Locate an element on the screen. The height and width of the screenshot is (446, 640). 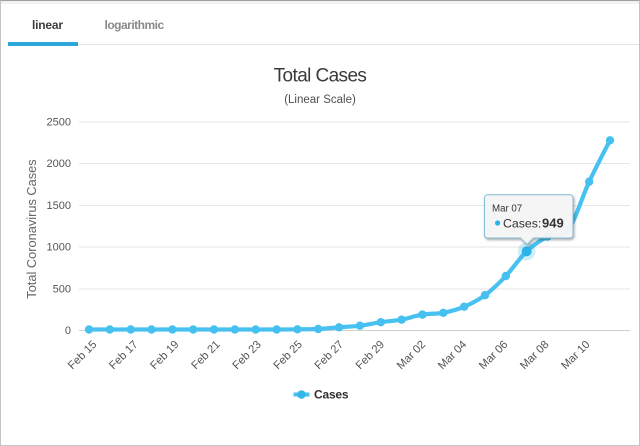
svg-text: Mar 04 is located at coordinates (452, 355).